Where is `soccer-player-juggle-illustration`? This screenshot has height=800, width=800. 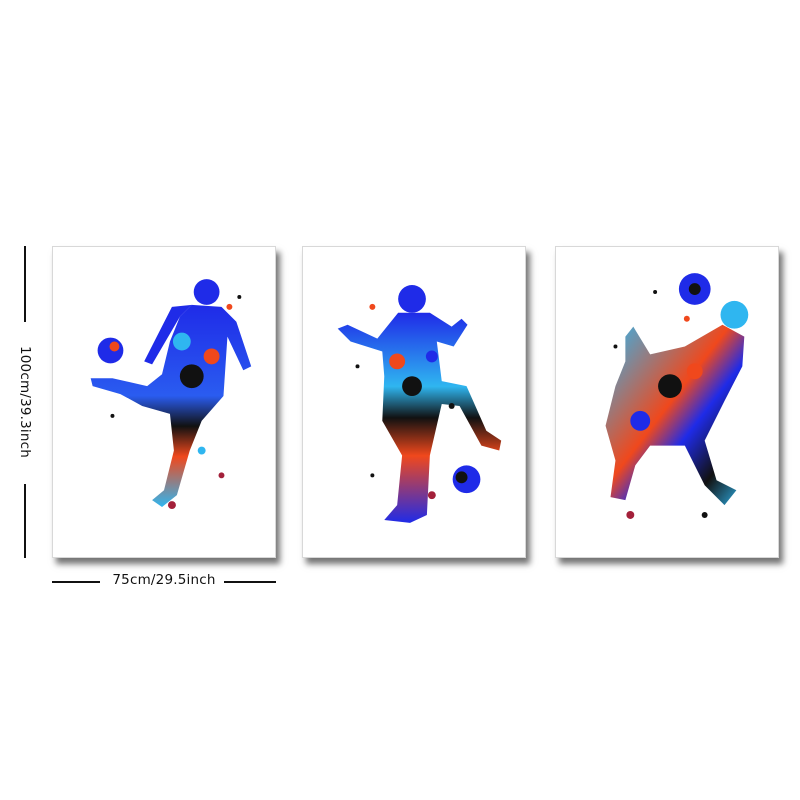
soccer-player-juggle-illustration is located at coordinates (419, 404).